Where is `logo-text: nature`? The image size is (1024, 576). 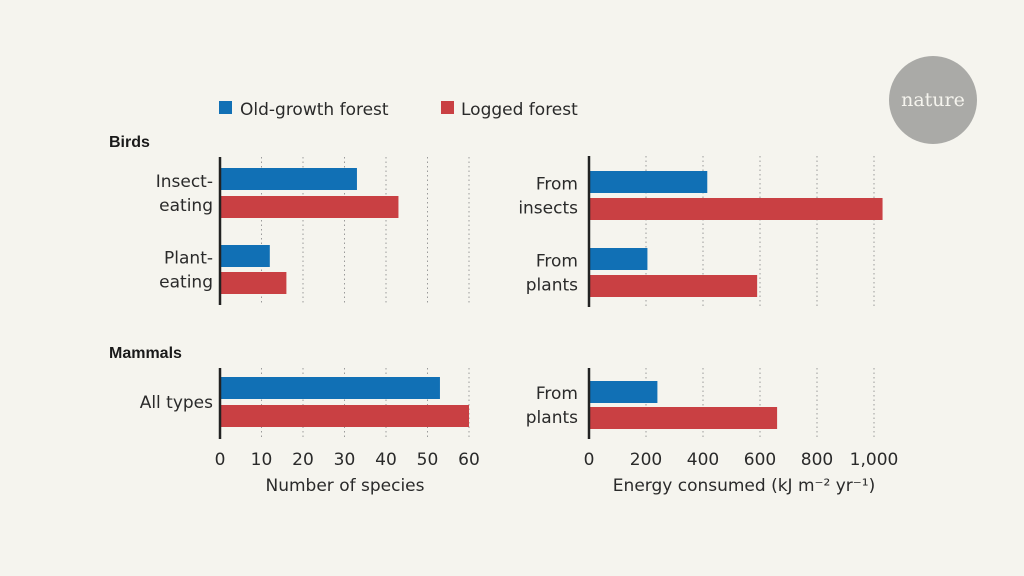
logo-text: nature is located at coordinates (933, 100).